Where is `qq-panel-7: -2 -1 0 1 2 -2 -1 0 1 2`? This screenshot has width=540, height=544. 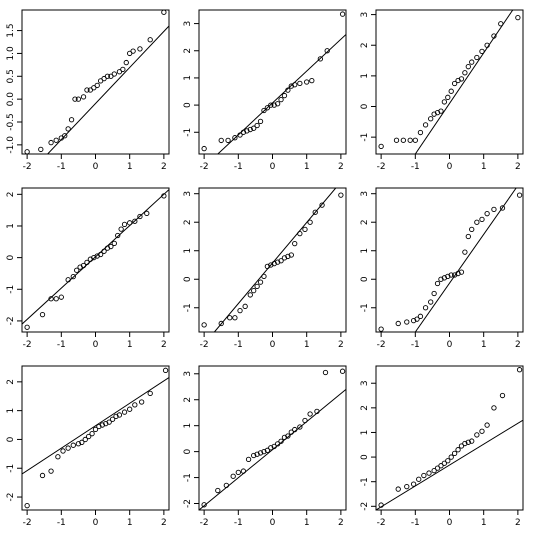 qq-panel-7: -2 -1 0 1 2 -2 -1 0 1 2 is located at coordinates (88, 446).